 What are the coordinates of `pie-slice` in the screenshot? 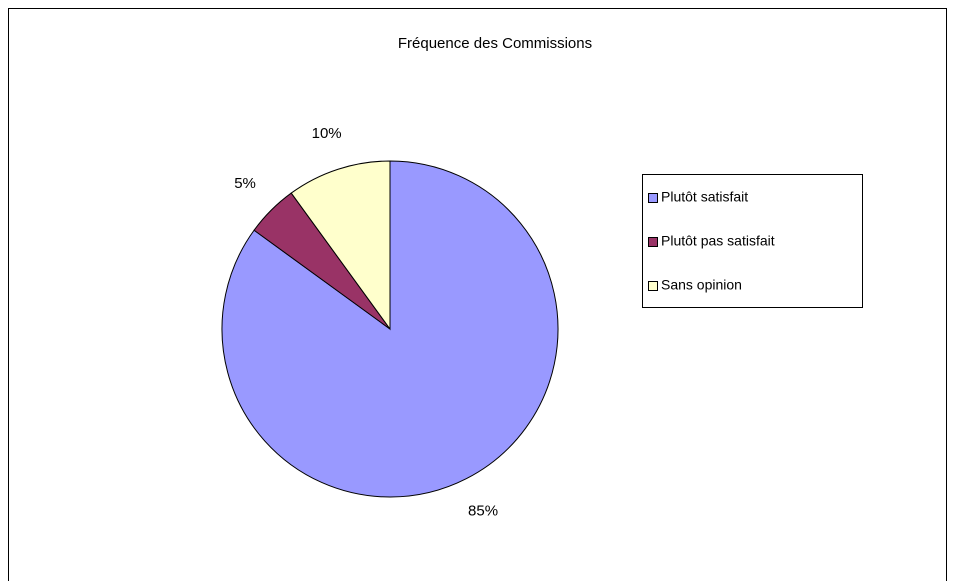 It's located at (340, 245).